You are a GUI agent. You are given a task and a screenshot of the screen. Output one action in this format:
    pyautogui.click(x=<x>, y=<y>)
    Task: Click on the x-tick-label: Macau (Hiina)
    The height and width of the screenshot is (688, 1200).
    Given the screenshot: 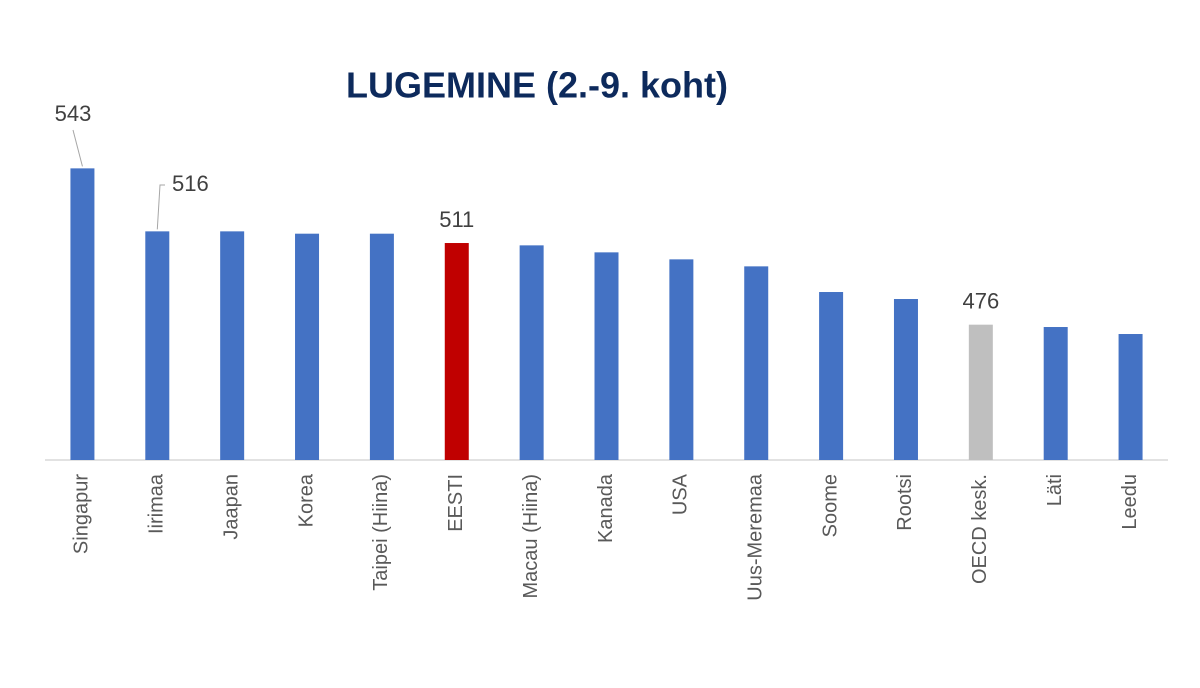 What is the action you would take?
    pyautogui.click(x=531, y=536)
    